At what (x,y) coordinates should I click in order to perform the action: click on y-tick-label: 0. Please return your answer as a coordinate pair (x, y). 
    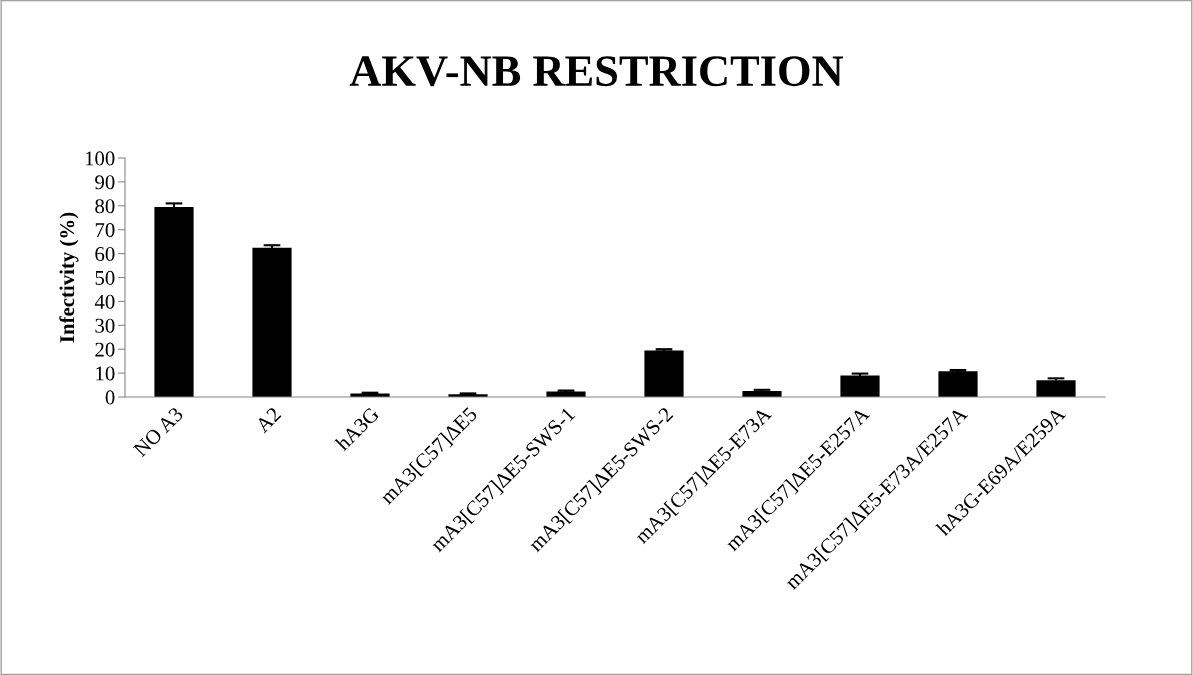
    Looking at the image, I should click on (110, 397).